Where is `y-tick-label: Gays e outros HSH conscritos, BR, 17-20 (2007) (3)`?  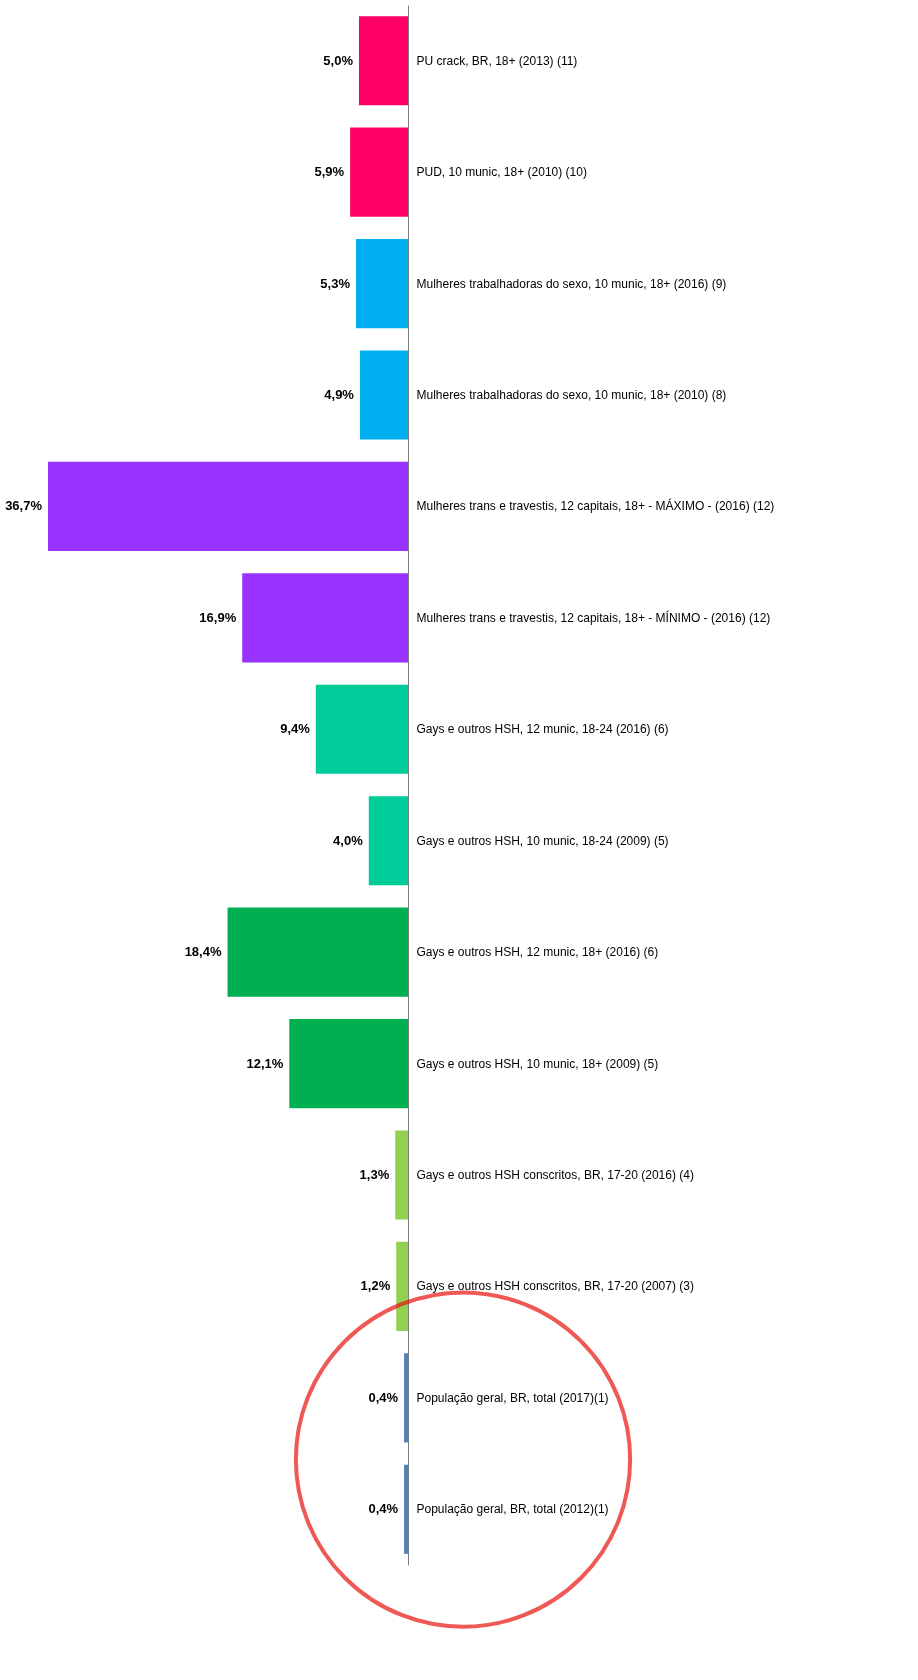
y-tick-label: Gays e outros HSH conscritos, BR, 17-20 (2007) (3) is located at coordinates (555, 1286).